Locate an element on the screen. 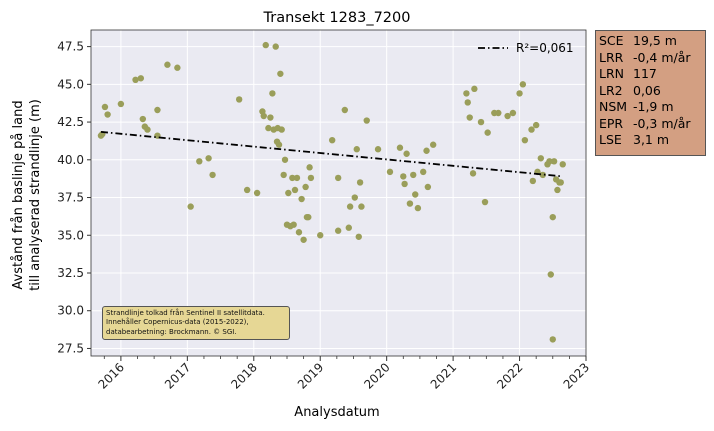 The width and height of the screenshot is (714, 431). chart-title: Transekt 1283_7200 is located at coordinates (337, 18).